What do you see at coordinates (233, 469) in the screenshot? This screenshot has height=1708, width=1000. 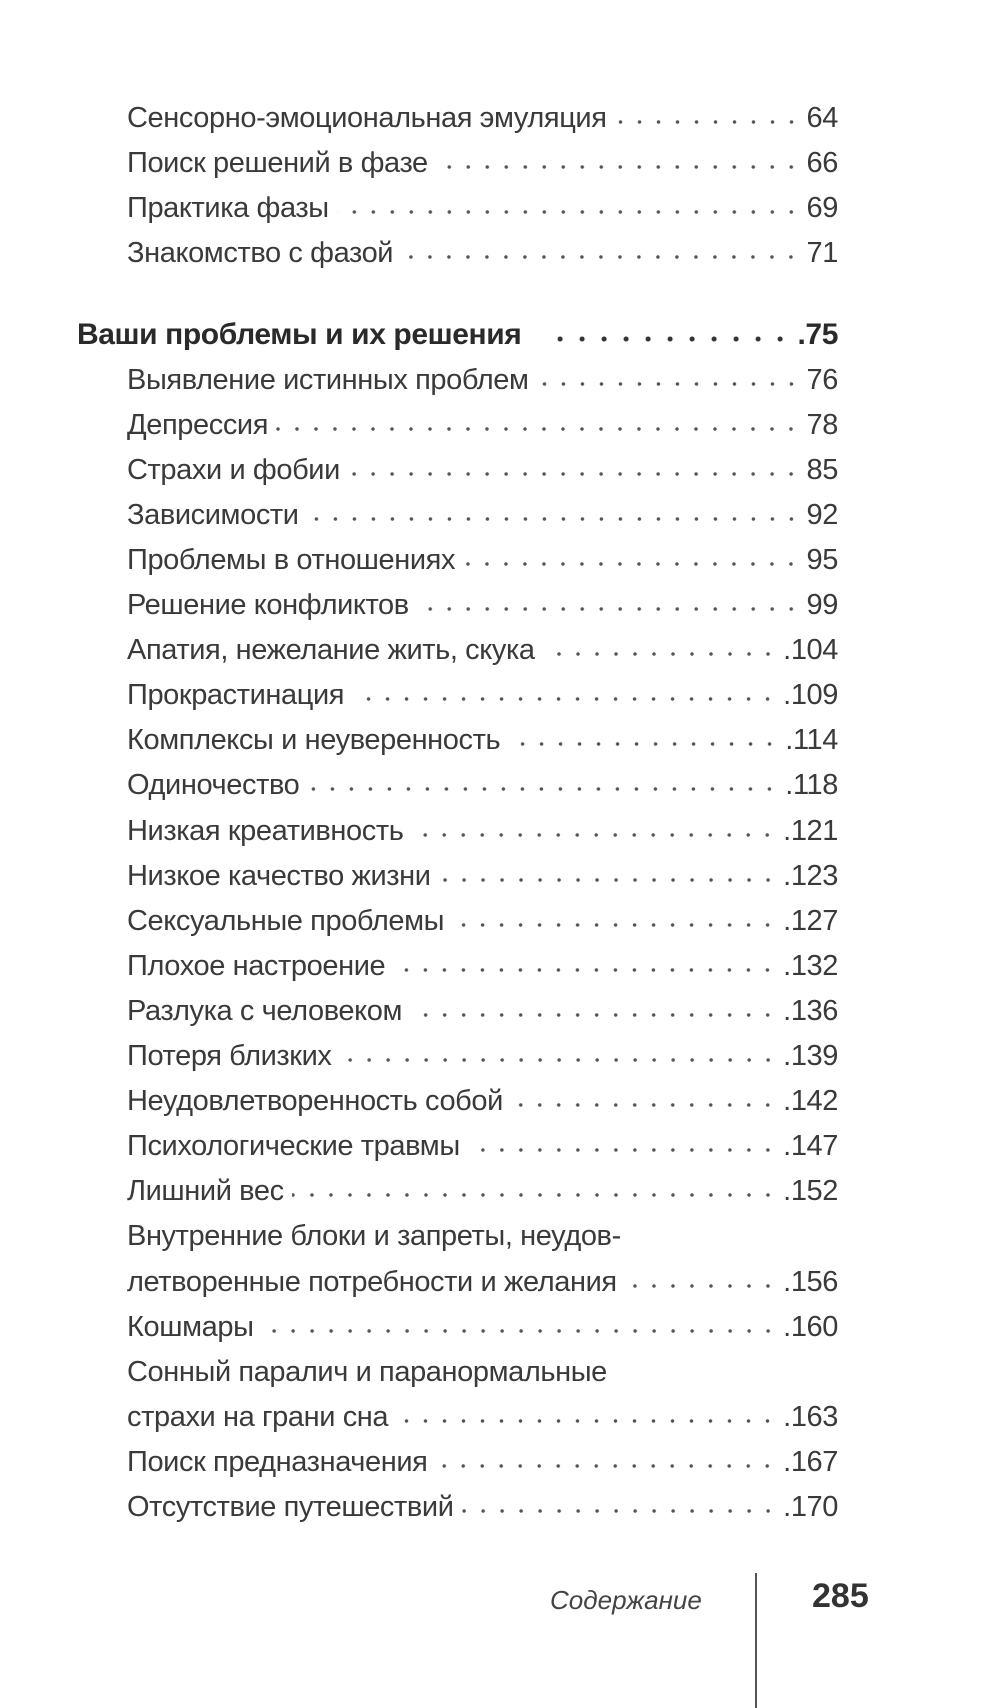 I see `entry-title: Страхи и фобии` at bounding box center [233, 469].